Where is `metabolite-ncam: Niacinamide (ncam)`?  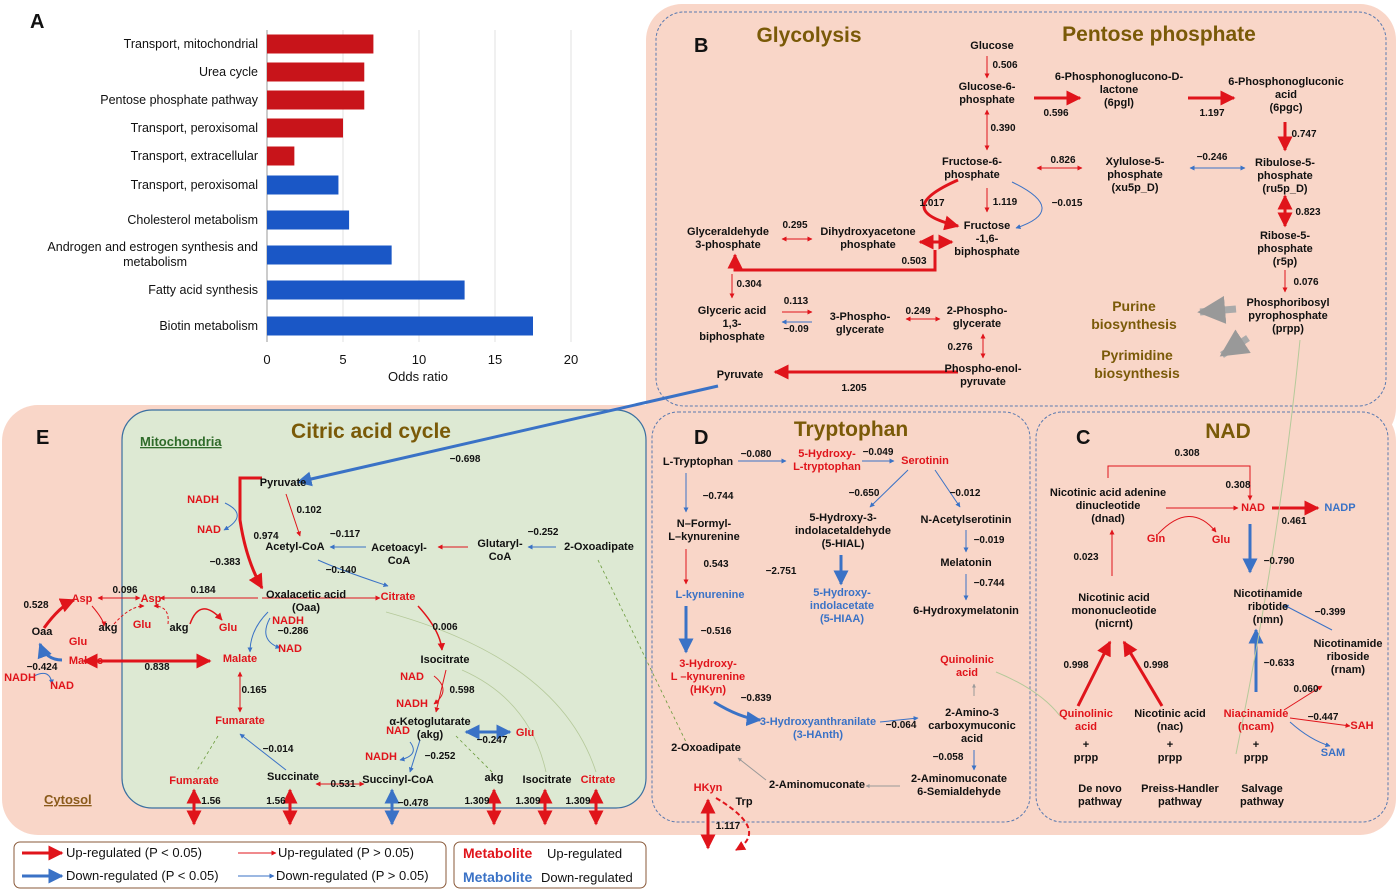 metabolite-ncam: Niacinamide (ncam) is located at coordinates (1256, 720).